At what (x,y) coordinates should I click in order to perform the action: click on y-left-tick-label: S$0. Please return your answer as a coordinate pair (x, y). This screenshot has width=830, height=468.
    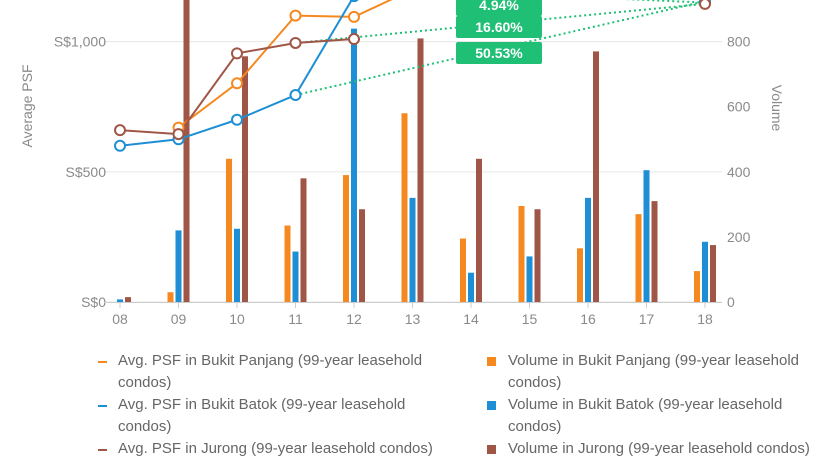
    Looking at the image, I should click on (93, 302).